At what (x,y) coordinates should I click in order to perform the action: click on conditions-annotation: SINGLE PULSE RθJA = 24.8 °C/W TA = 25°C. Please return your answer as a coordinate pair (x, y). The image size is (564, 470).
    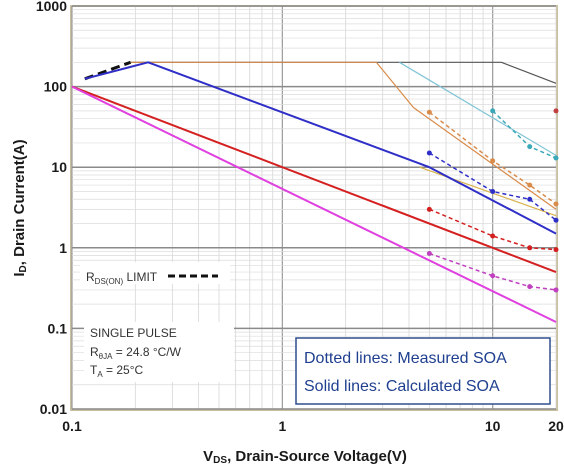
    Looking at the image, I should click on (159, 352).